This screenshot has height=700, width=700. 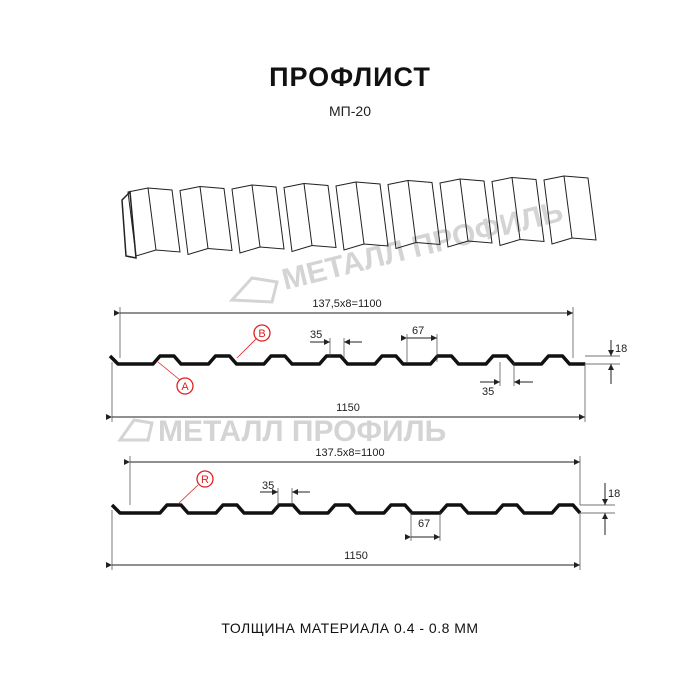 I want to click on marker-r-label: R, so click(x=205, y=480).